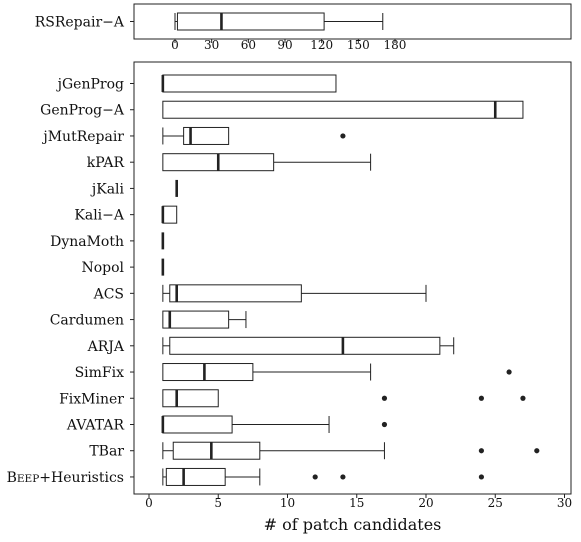 The width and height of the screenshot is (581, 542). What do you see at coordinates (425, 503) in the screenshot?
I see `x-tick-label: 20` at bounding box center [425, 503].